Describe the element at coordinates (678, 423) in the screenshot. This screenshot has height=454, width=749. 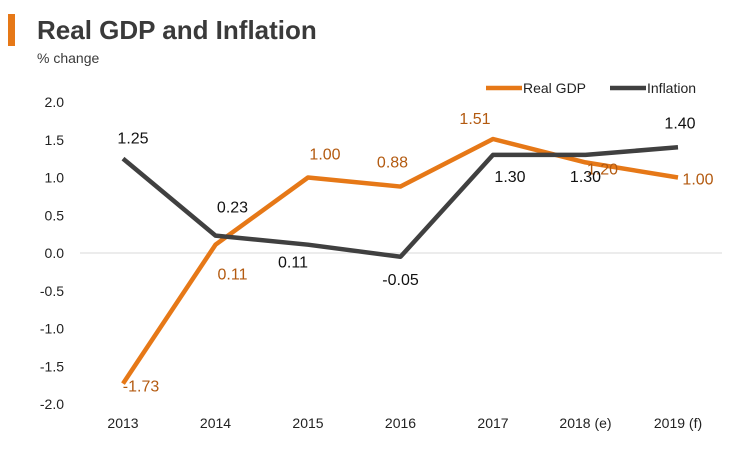
I see `x-tick-label: 2019 (f)` at that location.